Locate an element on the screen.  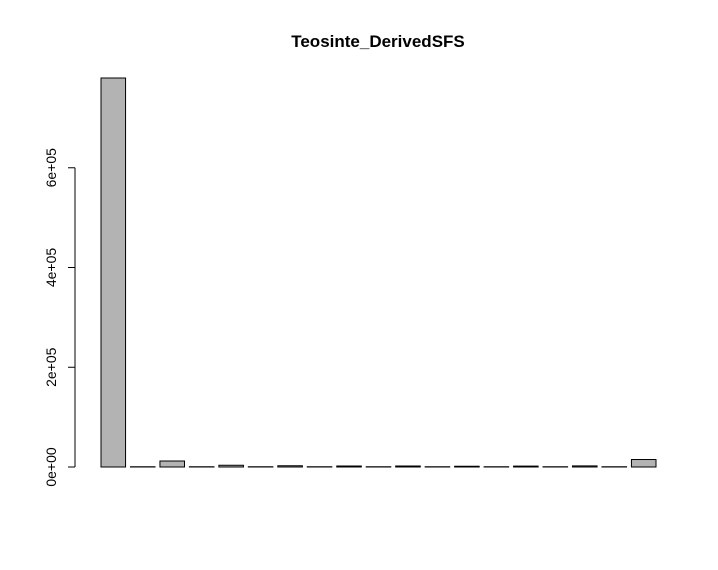
y-tick-label: 6e+05 is located at coordinates (51, 168).